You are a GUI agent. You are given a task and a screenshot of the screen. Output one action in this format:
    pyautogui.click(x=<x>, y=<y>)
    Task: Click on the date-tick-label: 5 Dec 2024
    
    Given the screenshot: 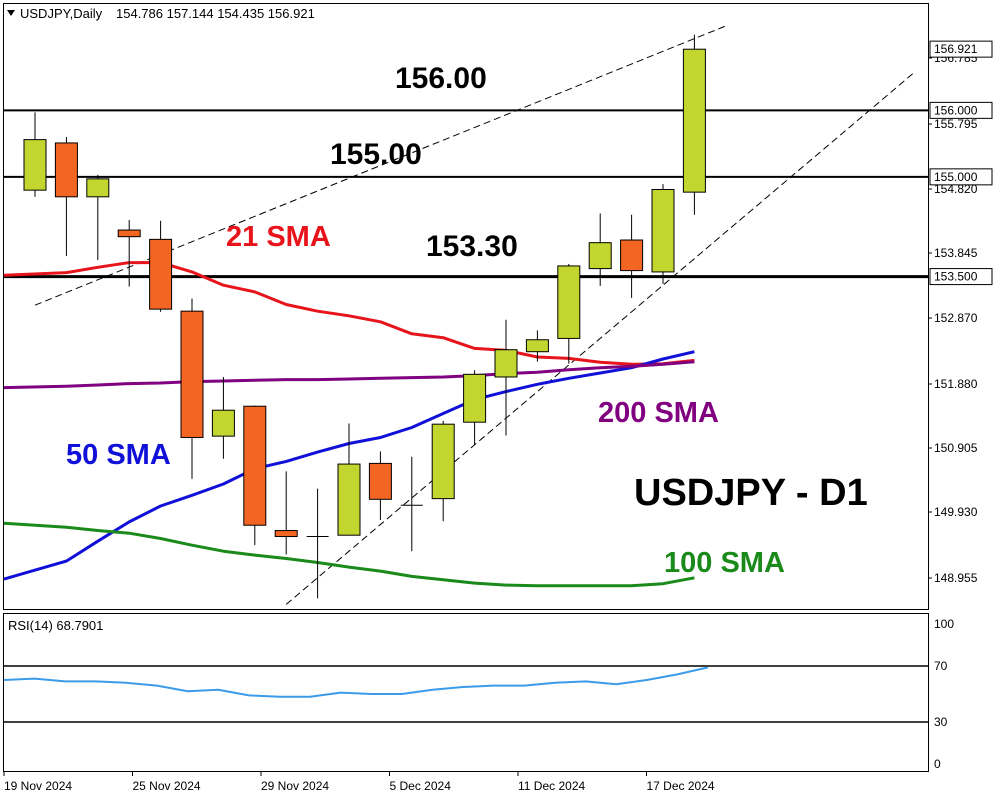 What is the action you would take?
    pyautogui.click(x=421, y=786)
    